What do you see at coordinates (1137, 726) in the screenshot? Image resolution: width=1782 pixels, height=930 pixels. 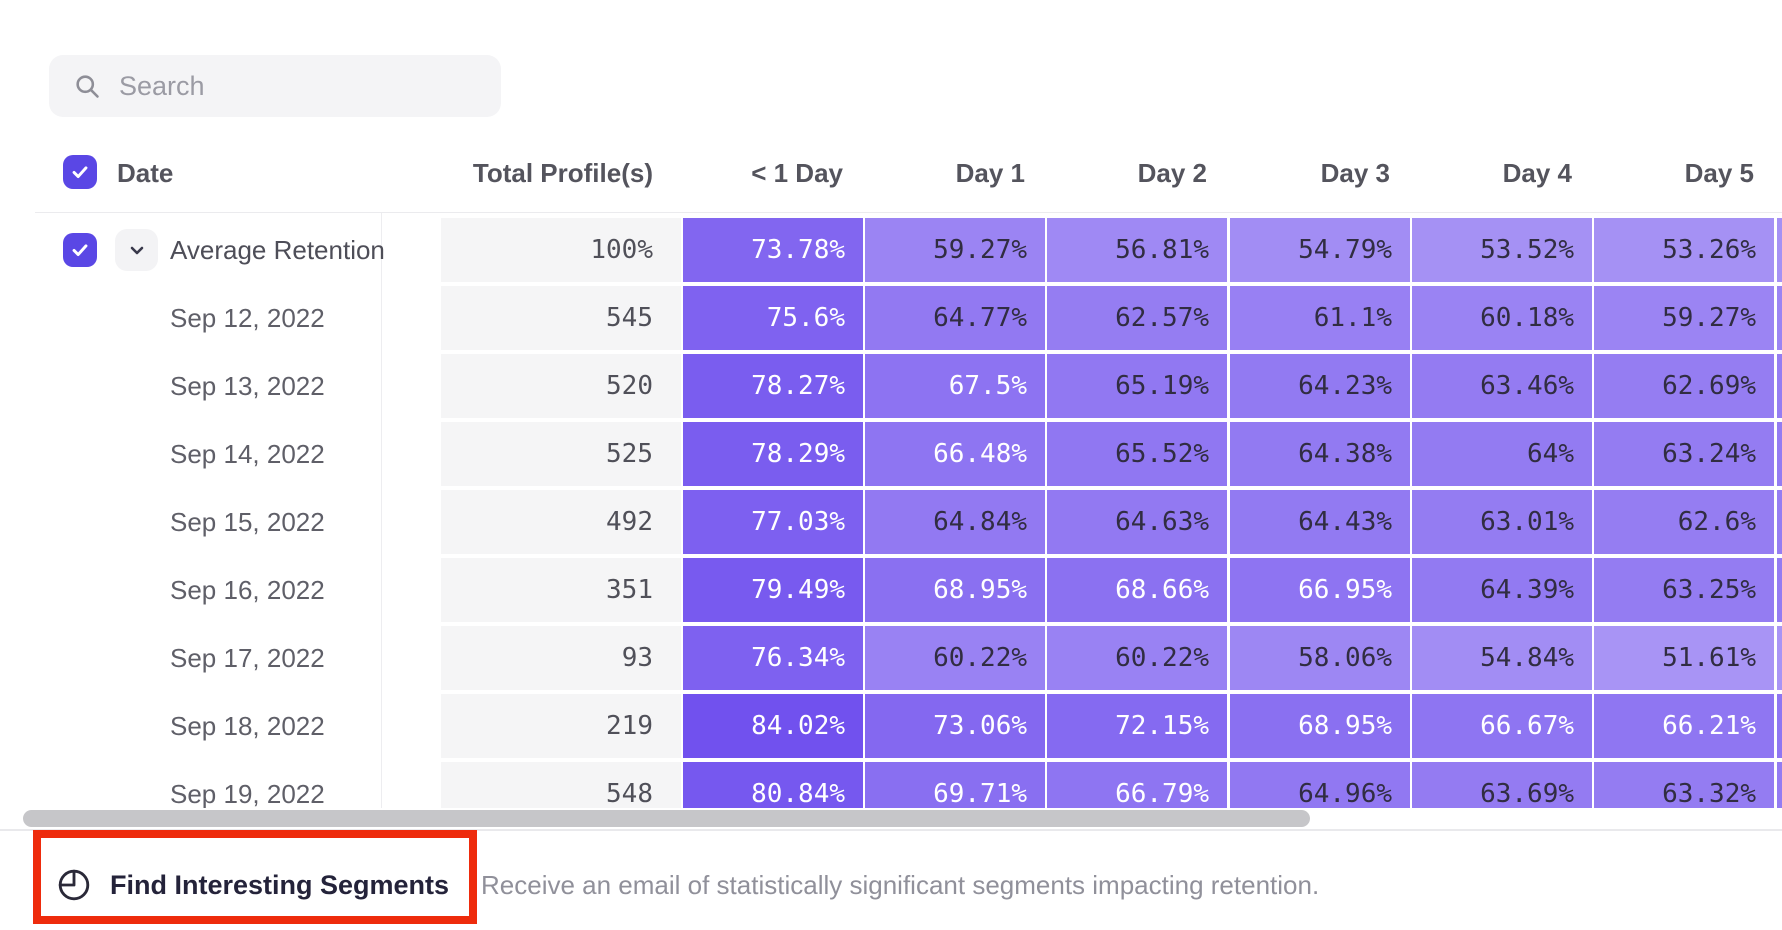 I see `heatmap-cell: 72.15%` at bounding box center [1137, 726].